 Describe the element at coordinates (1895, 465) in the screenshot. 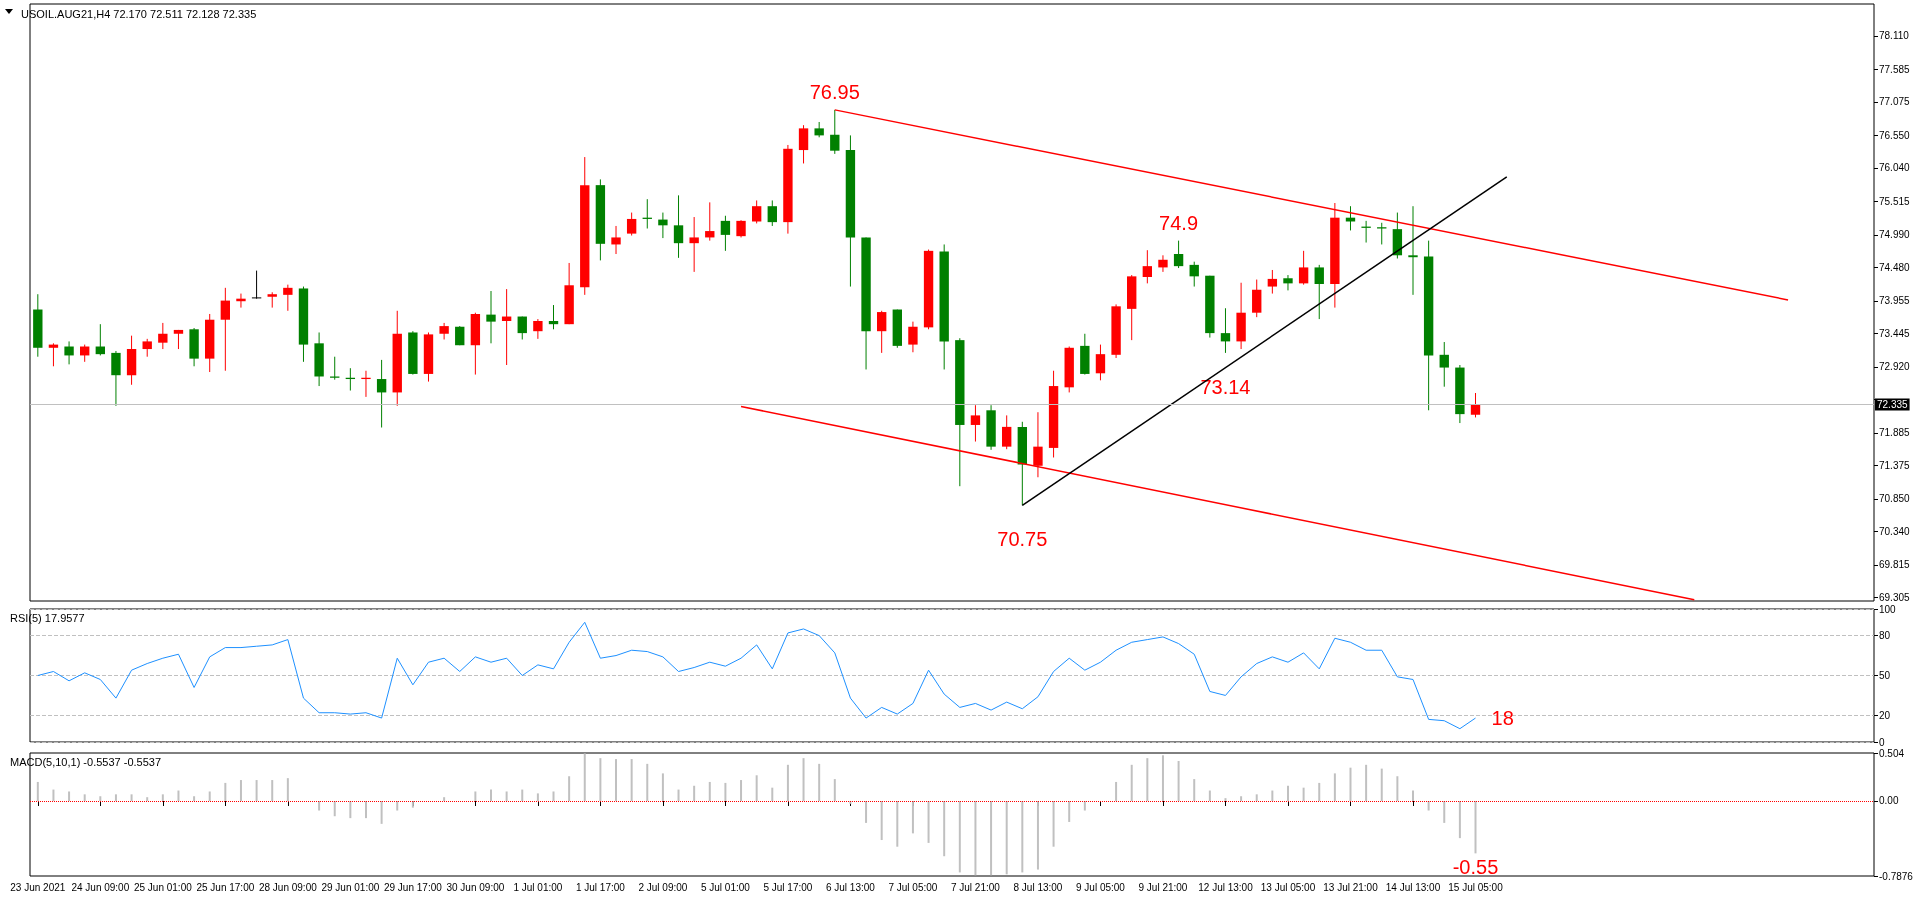

I see `y-tick-label: 71.375` at that location.